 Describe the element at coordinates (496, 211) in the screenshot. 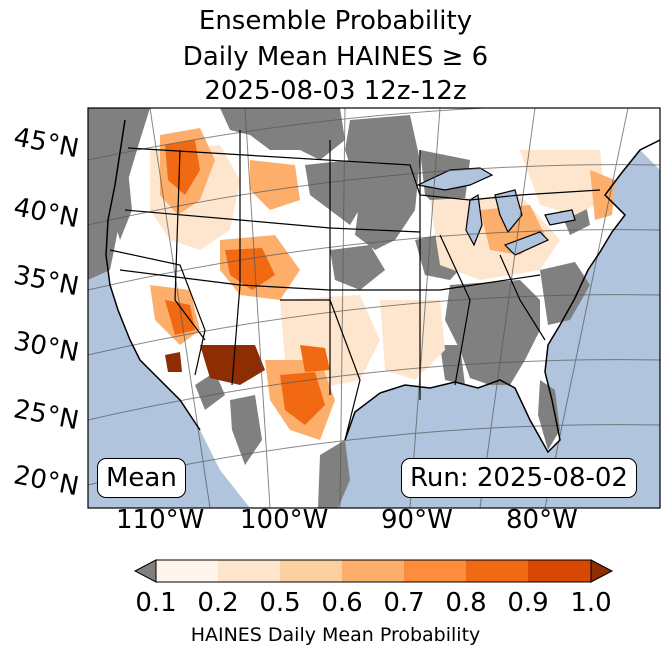

I see `great-lakes` at that location.